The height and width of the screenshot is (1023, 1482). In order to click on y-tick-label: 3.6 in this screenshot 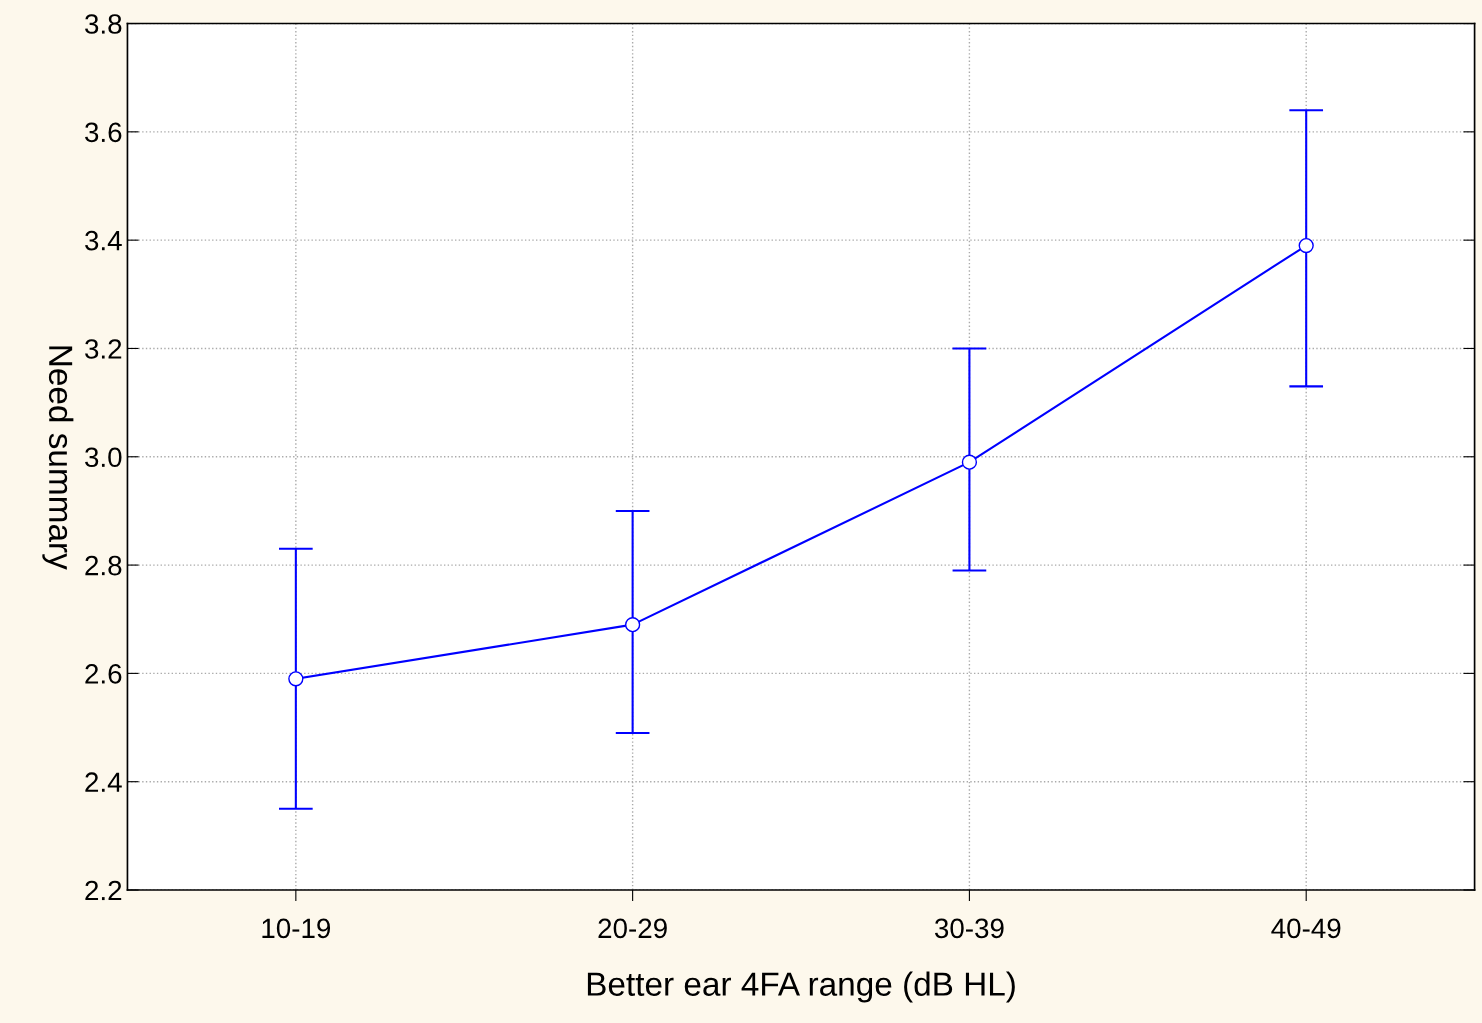, I will do `click(103, 132)`.